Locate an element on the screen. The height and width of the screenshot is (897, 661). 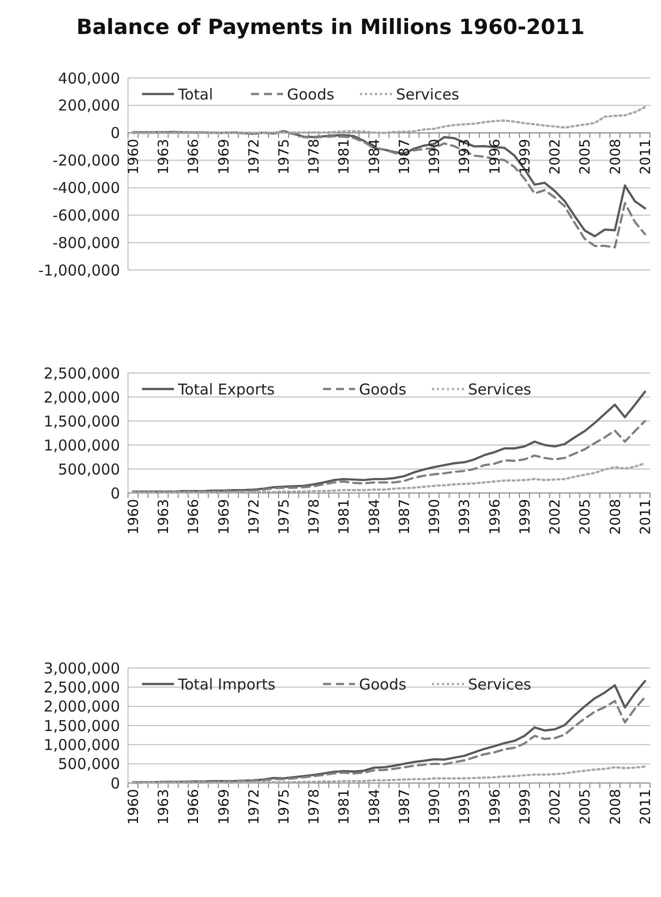
y-tick-label: 200,000 is located at coordinates (89, 105).